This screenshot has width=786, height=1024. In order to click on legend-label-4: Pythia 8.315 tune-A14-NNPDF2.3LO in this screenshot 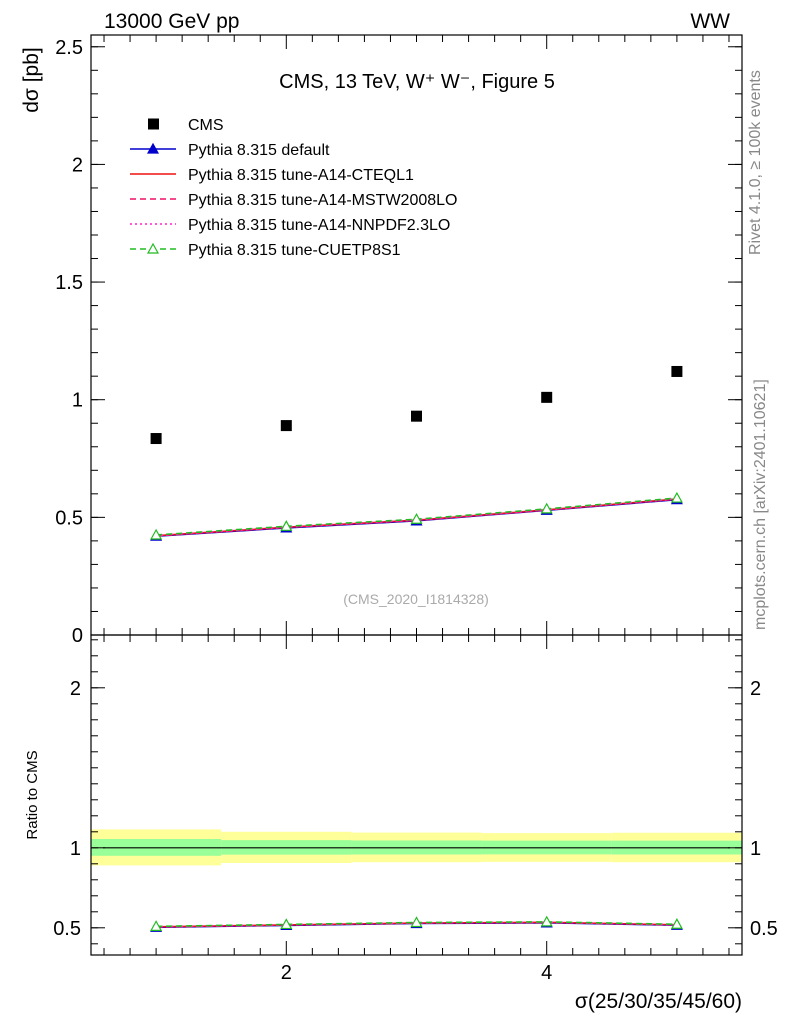, I will do `click(319, 225)`.